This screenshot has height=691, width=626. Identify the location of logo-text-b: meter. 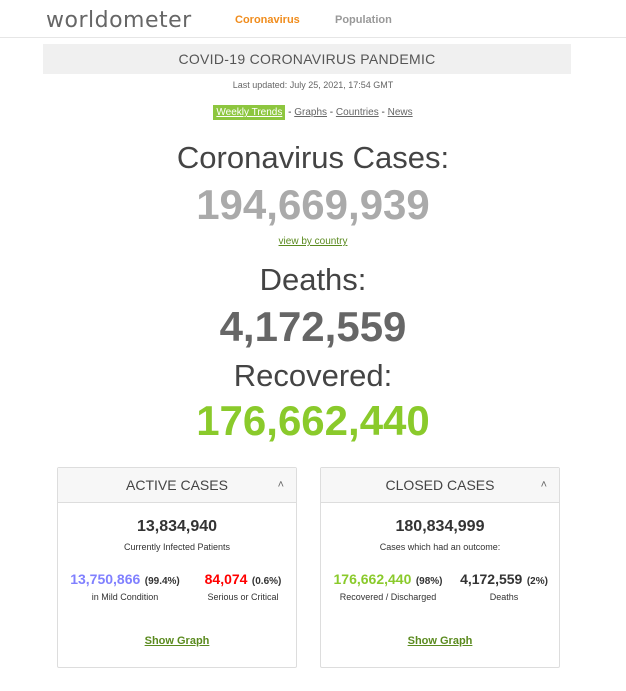
(157, 20).